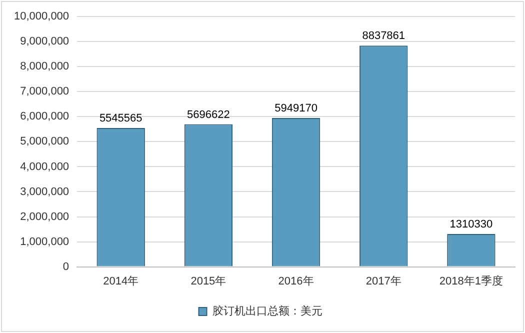 Image resolution: width=525 pixels, height=333 pixels. Describe the element at coordinates (208, 281) in the screenshot. I see `x-tick-label: 2015年` at that location.